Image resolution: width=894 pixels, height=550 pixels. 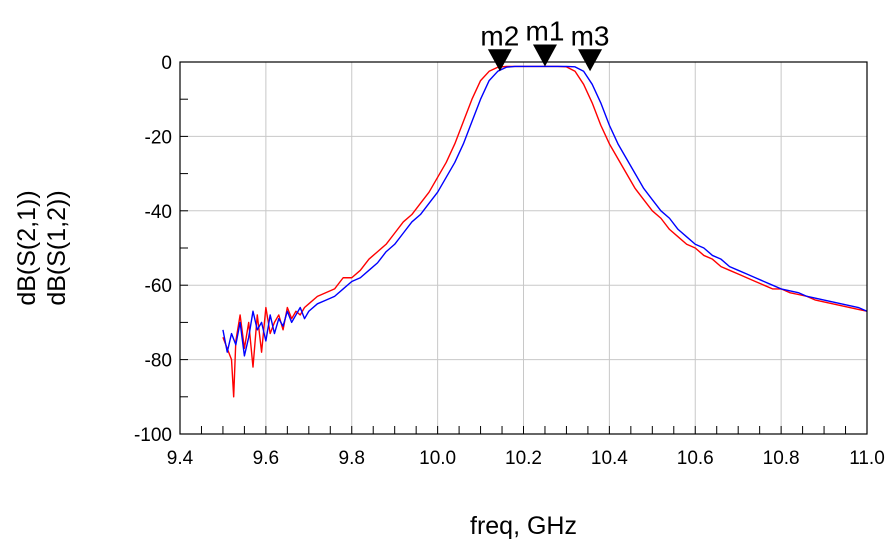 I want to click on marker-label: m2, so click(x=499, y=35).